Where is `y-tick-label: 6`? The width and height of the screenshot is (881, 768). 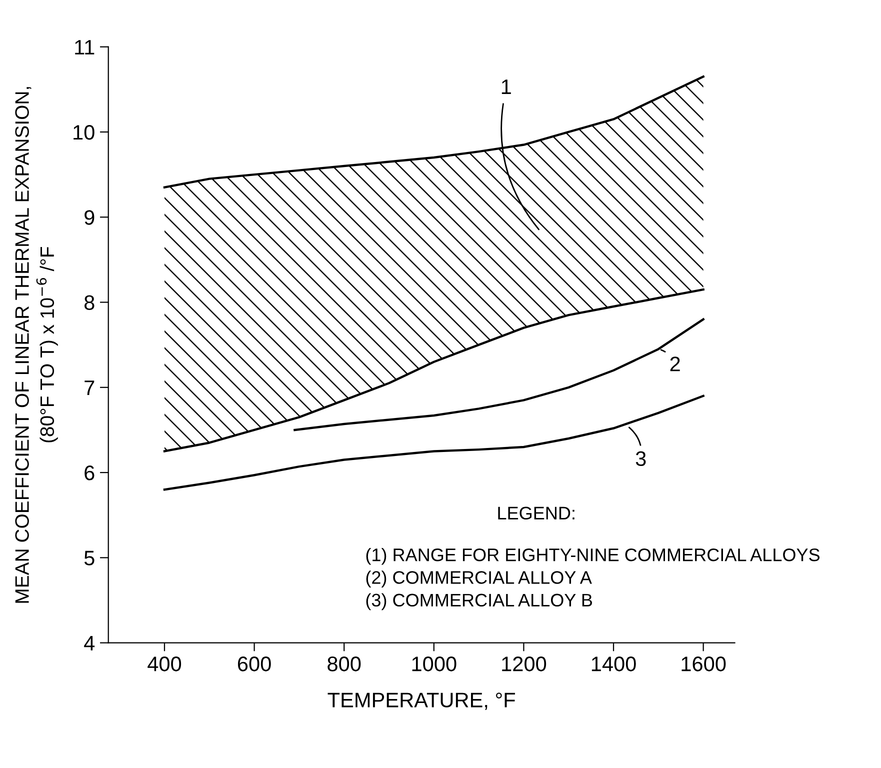
y-tick-label: 6 is located at coordinates (89, 473).